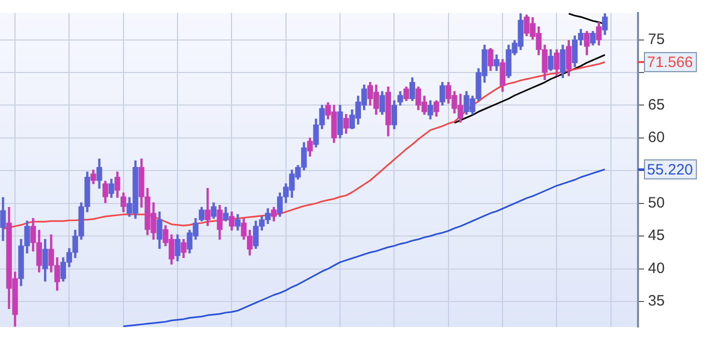 This screenshot has width=720, height=340. What do you see at coordinates (670, 169) in the screenshot?
I see `text: 55.220` at bounding box center [670, 169].